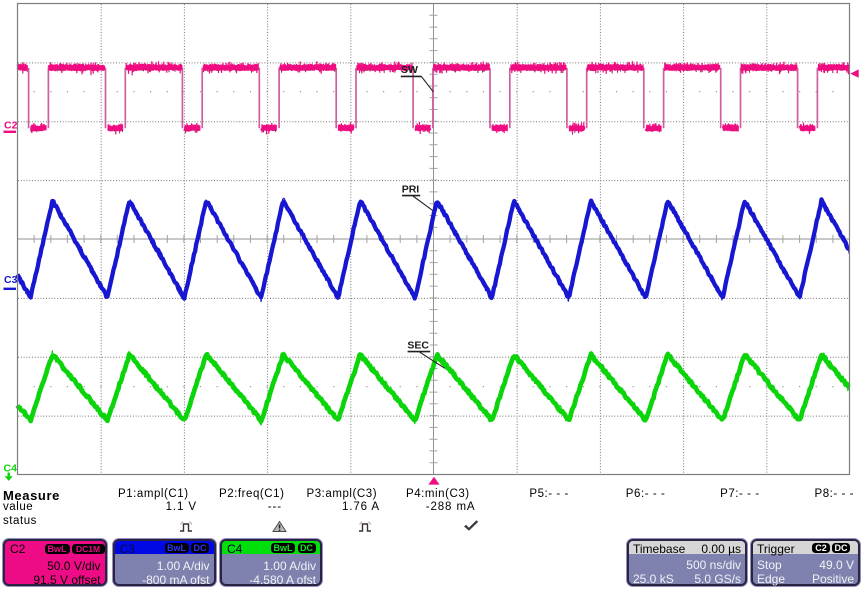 Image resolution: width=861 pixels, height=589 pixels. Describe the element at coordinates (11, 125) in the screenshot. I see `svg-text: C2` at that location.